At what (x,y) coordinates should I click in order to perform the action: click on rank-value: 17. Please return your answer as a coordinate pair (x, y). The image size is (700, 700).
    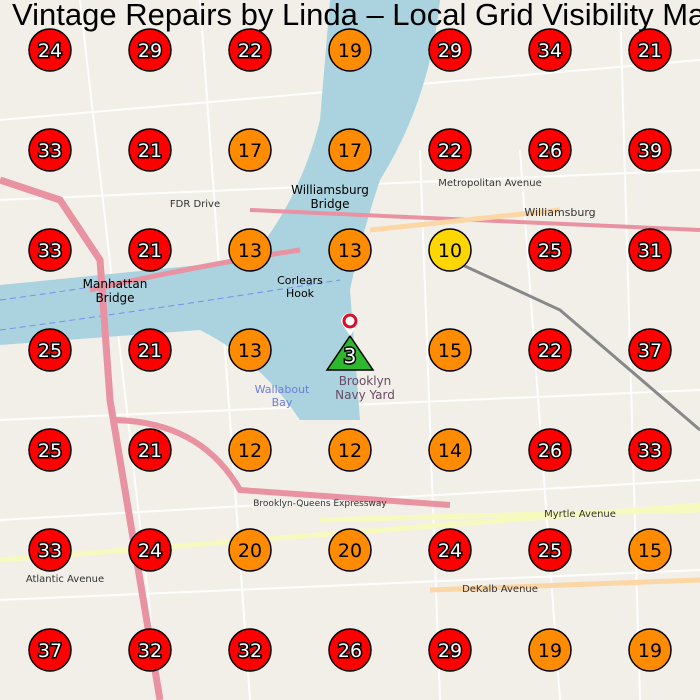
    Looking at the image, I should click on (250, 151).